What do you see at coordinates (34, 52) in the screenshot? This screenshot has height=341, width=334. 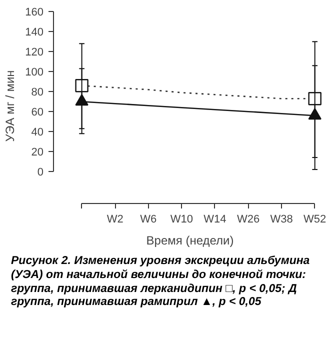 I see `y-tick-label: 120` at bounding box center [34, 52].